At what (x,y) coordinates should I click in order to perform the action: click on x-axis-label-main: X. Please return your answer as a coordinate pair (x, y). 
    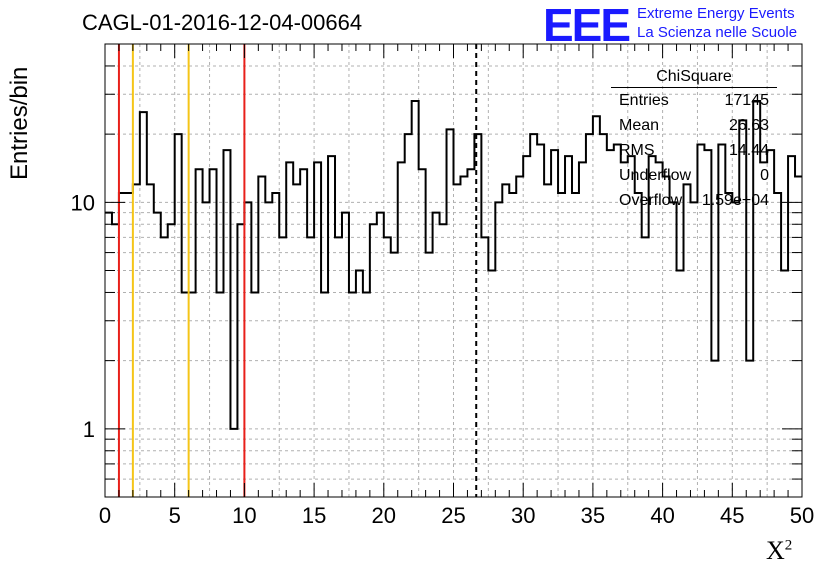
    Looking at the image, I should click on (775, 550).